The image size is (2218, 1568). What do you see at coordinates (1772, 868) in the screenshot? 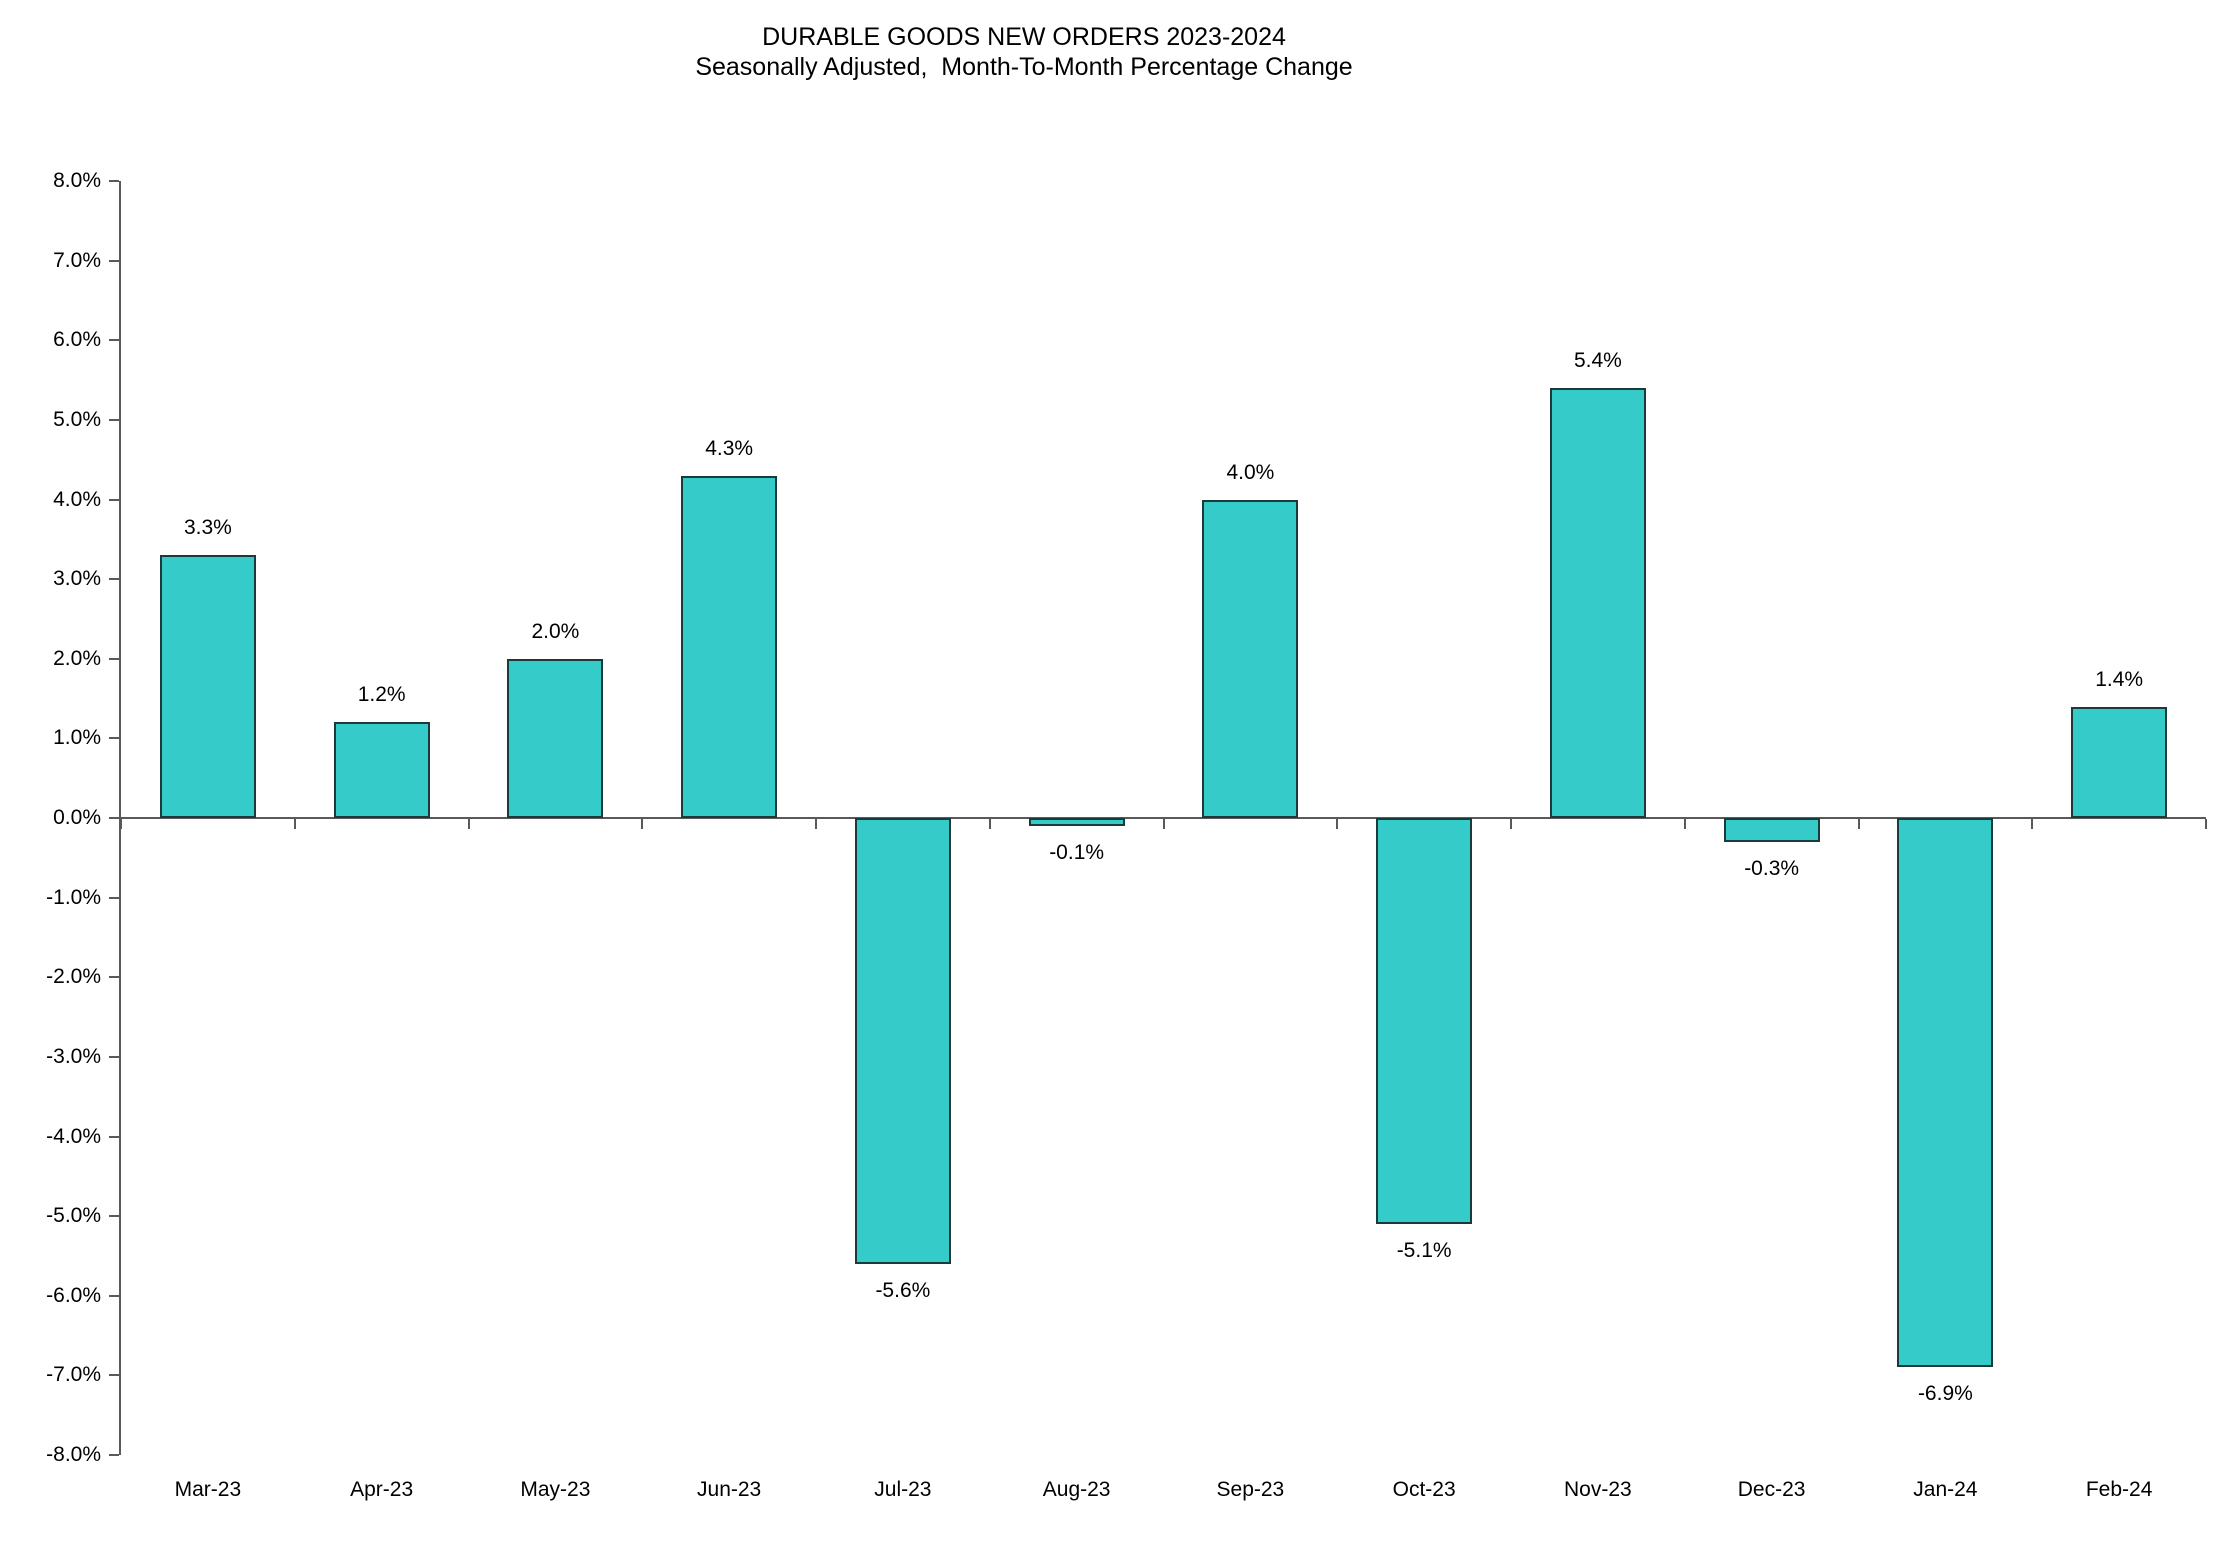
I see `bar-value-label: -0.3%` at bounding box center [1772, 868].